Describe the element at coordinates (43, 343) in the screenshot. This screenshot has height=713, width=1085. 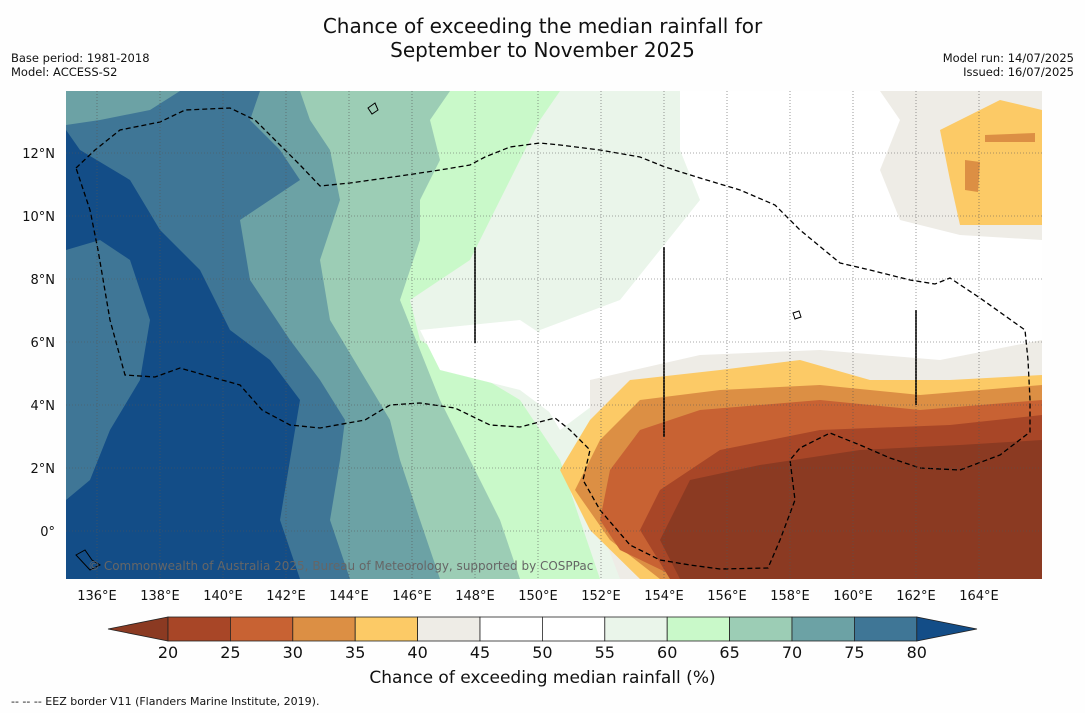
I see `y-tick-label: 6°N` at that location.